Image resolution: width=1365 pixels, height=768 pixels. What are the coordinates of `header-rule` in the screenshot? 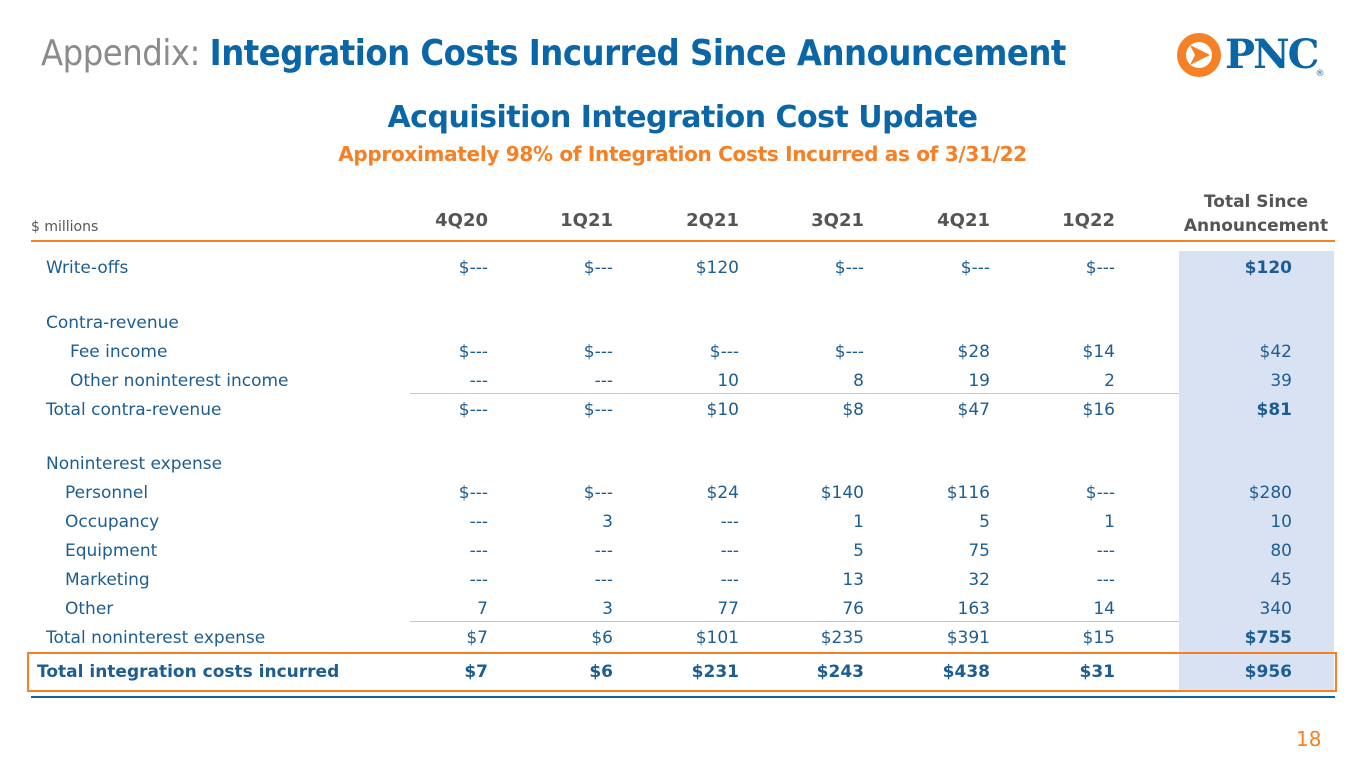 It's located at (683, 241).